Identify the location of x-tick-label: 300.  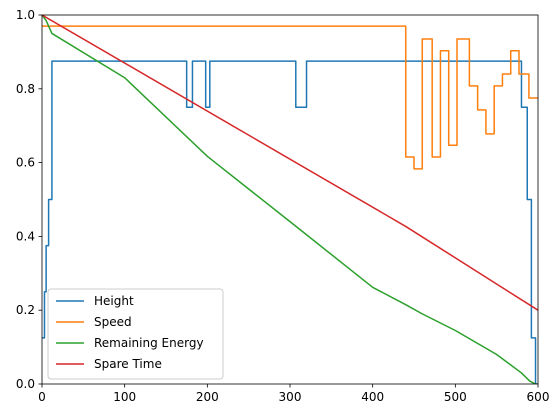
(290, 397).